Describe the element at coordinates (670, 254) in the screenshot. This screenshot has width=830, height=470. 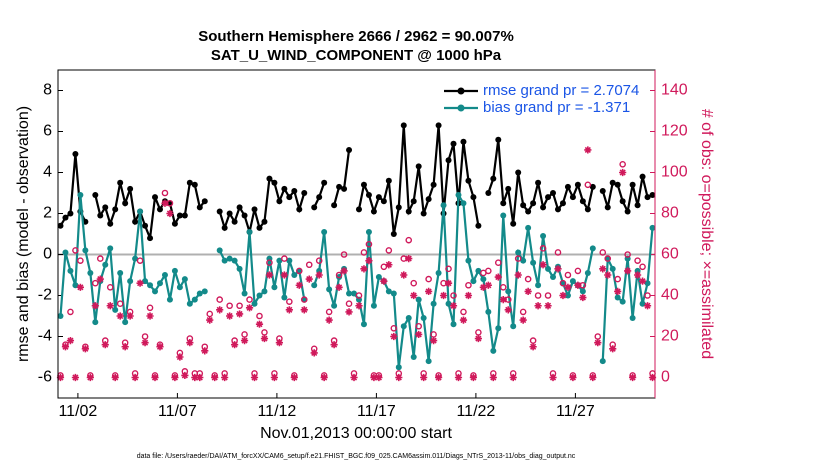
I see `y2-tick-label: 60` at that location.